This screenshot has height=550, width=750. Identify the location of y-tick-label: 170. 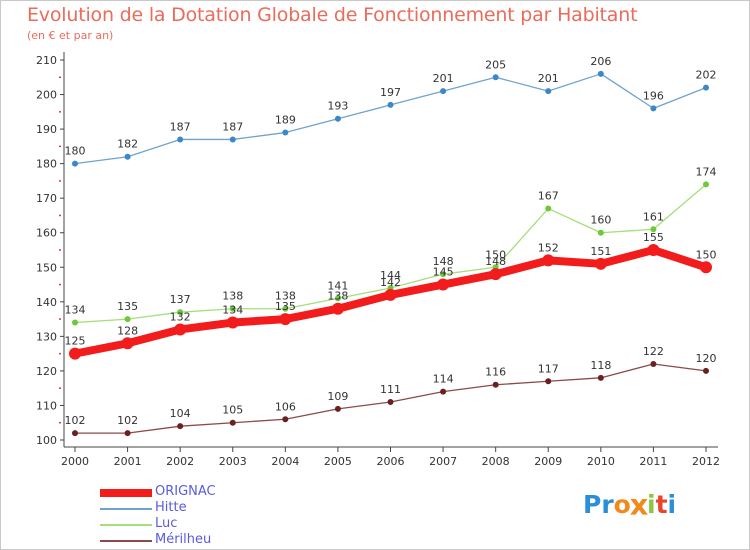
(46, 198).